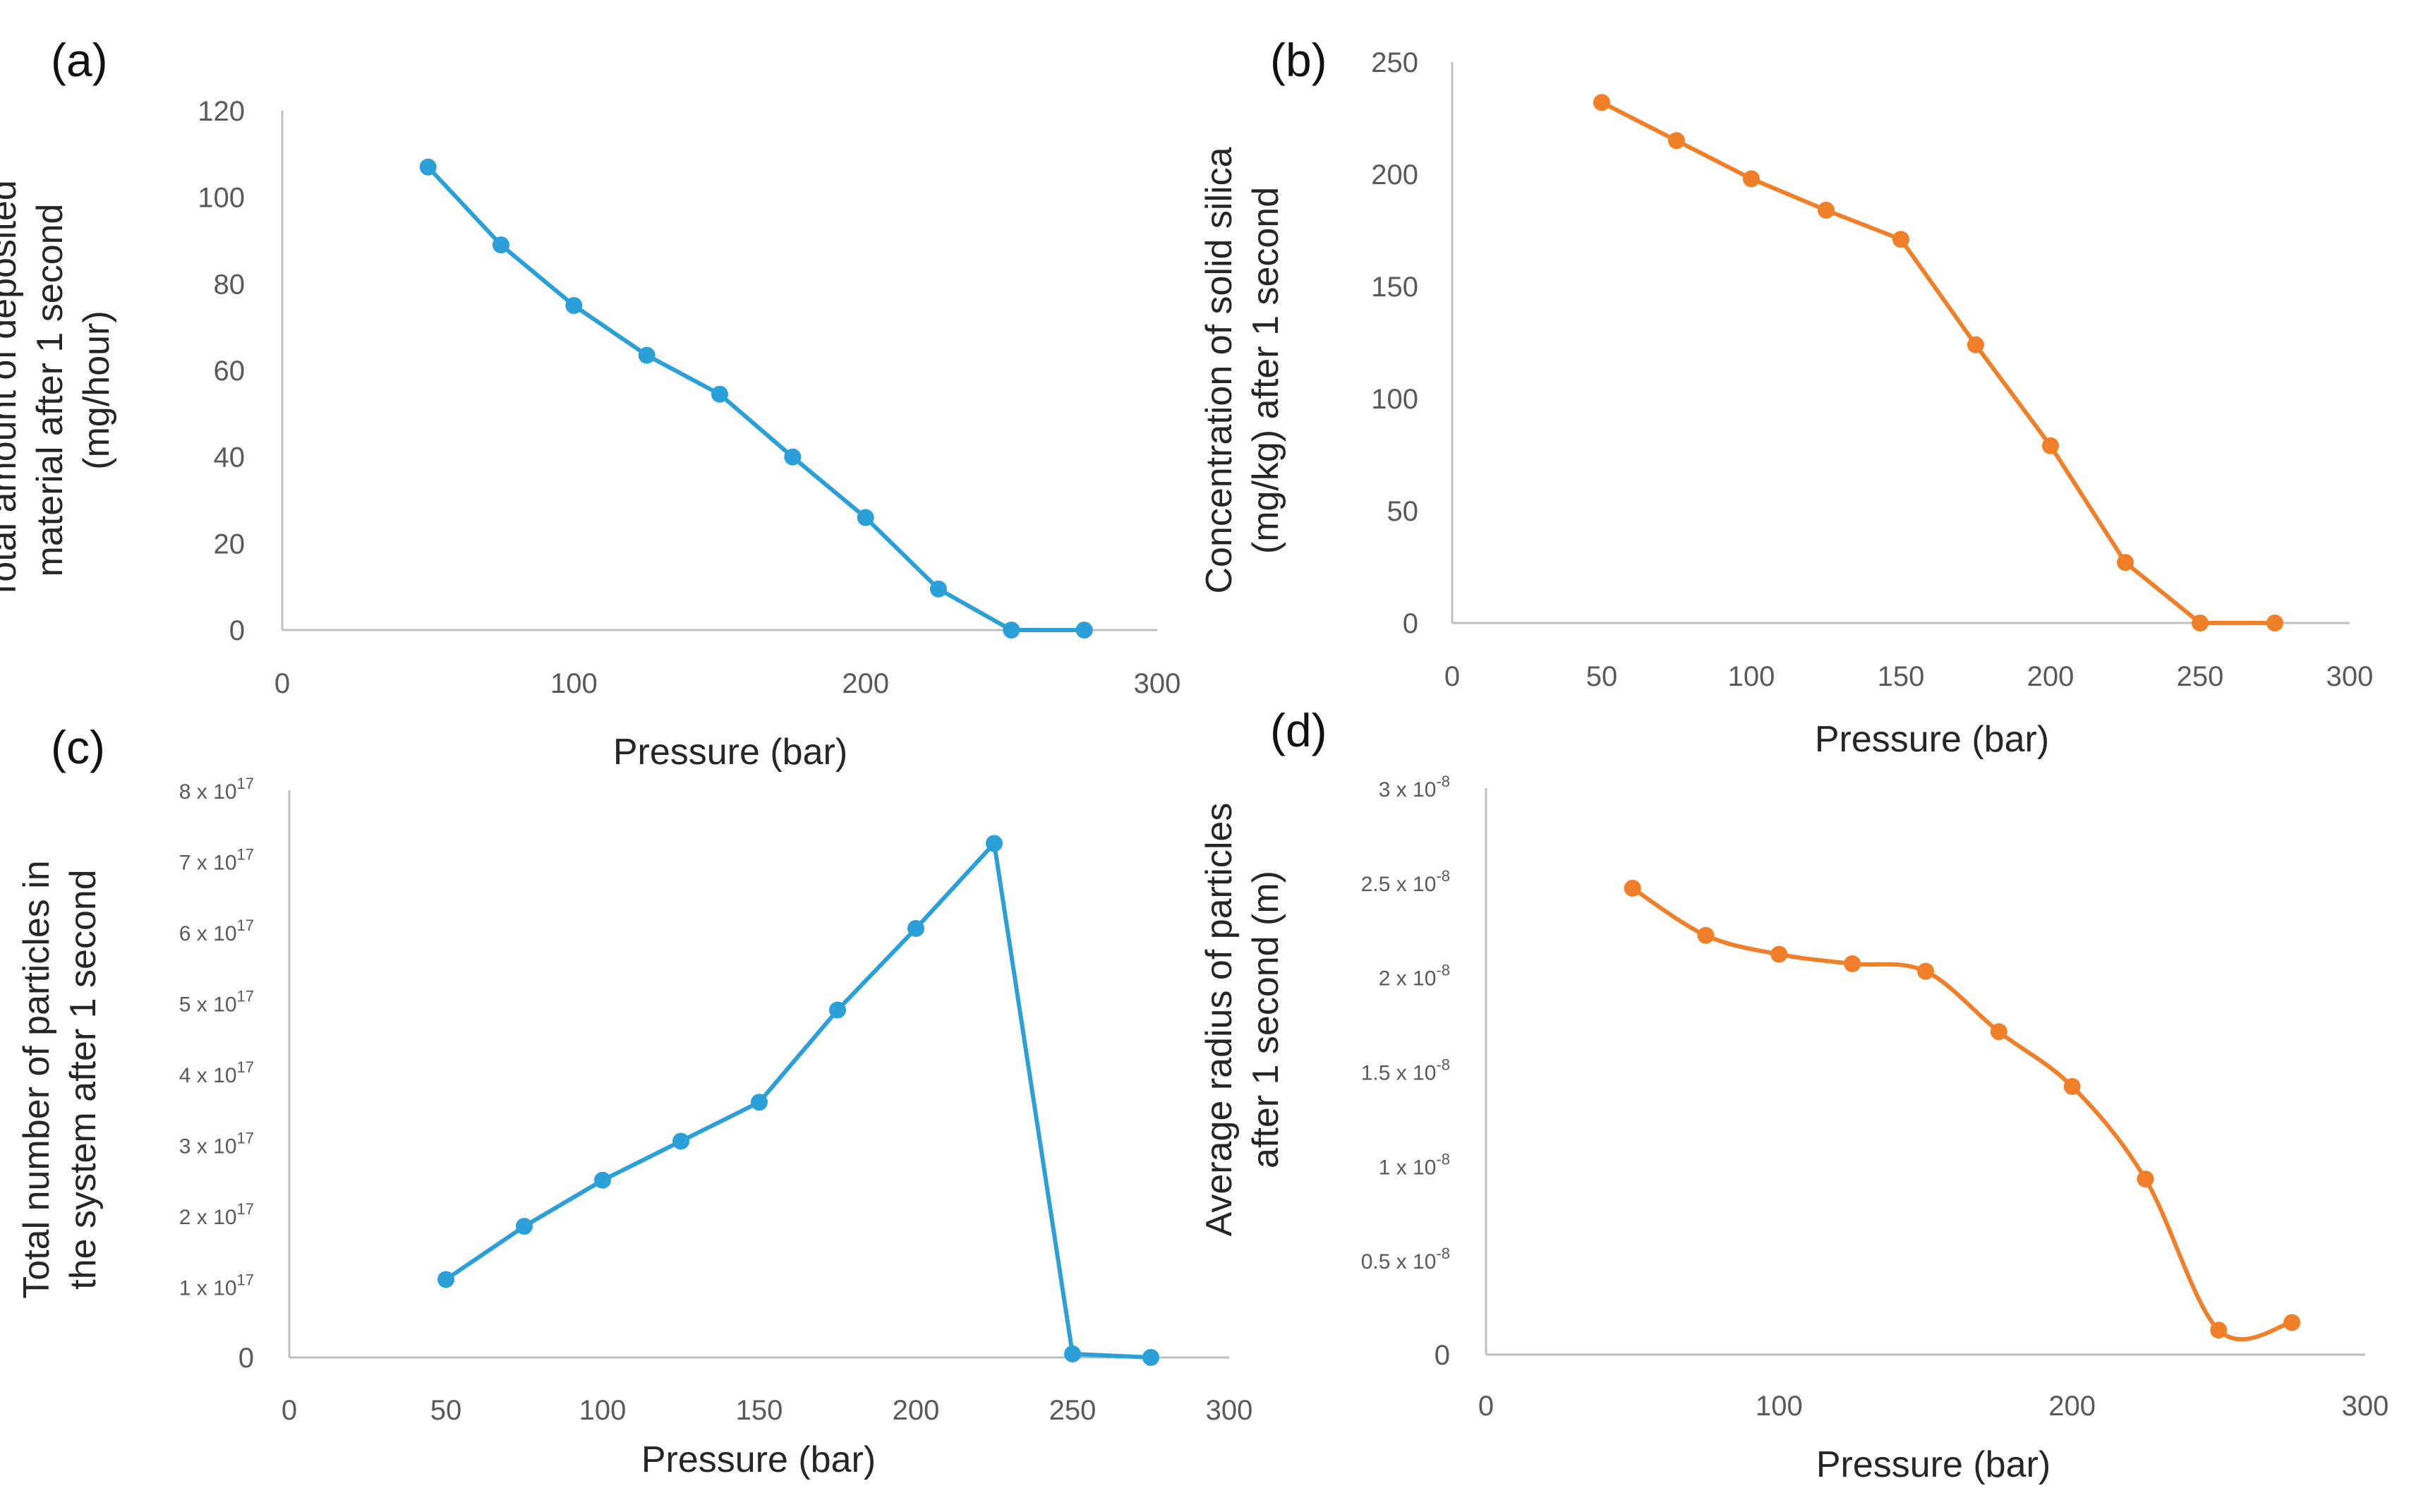  What do you see at coordinates (759, 1410) in the screenshot?
I see `x-tick-label: 150` at bounding box center [759, 1410].